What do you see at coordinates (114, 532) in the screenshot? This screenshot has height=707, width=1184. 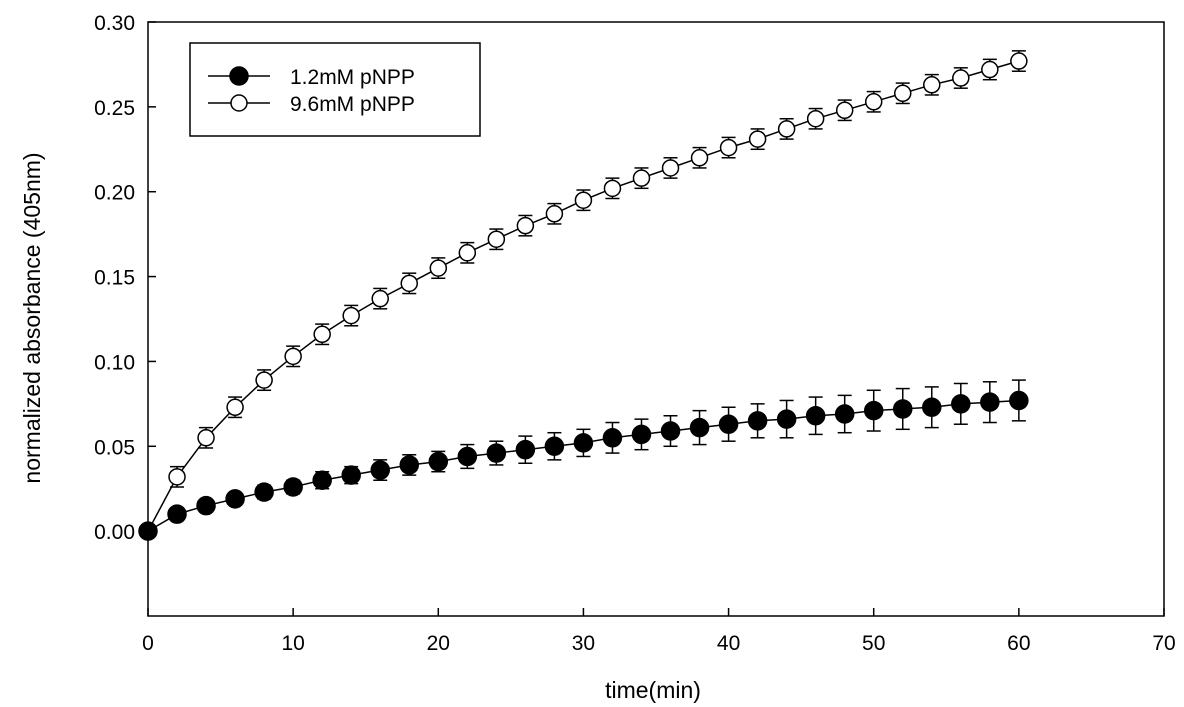 I see `y-tick-label: 0.00` at bounding box center [114, 532].